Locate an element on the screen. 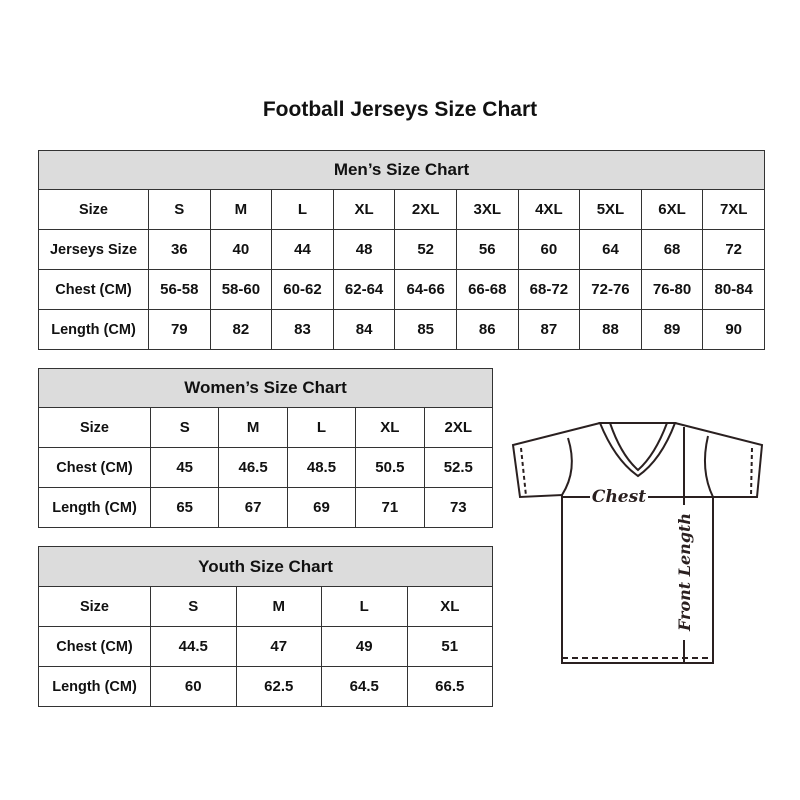  table-cell: 40 is located at coordinates (241, 249).